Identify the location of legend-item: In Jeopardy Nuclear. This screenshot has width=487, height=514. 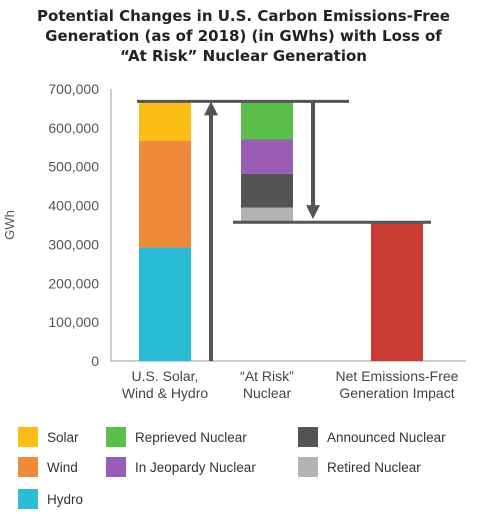
(181, 467).